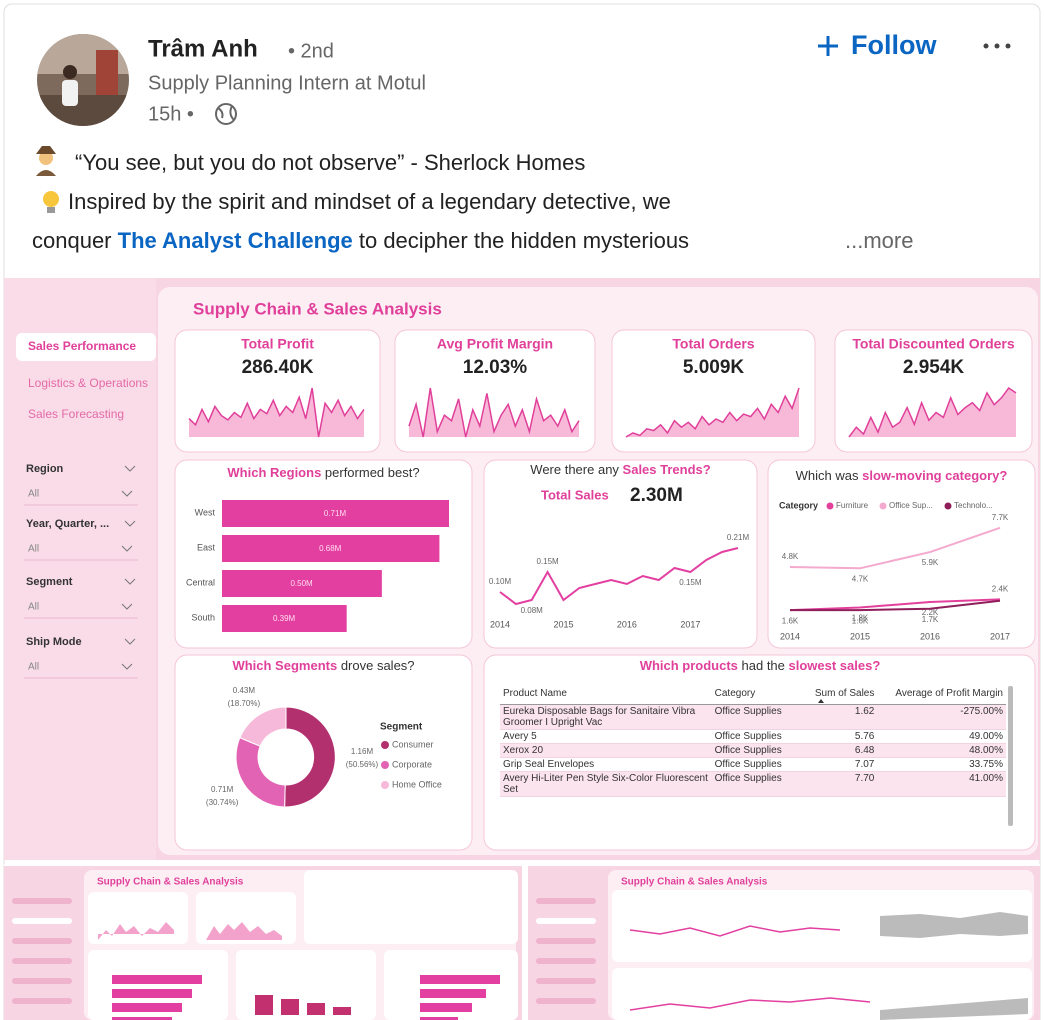  What do you see at coordinates (222, 802) in the screenshot?
I see `percent-label: (30.74%)` at bounding box center [222, 802].